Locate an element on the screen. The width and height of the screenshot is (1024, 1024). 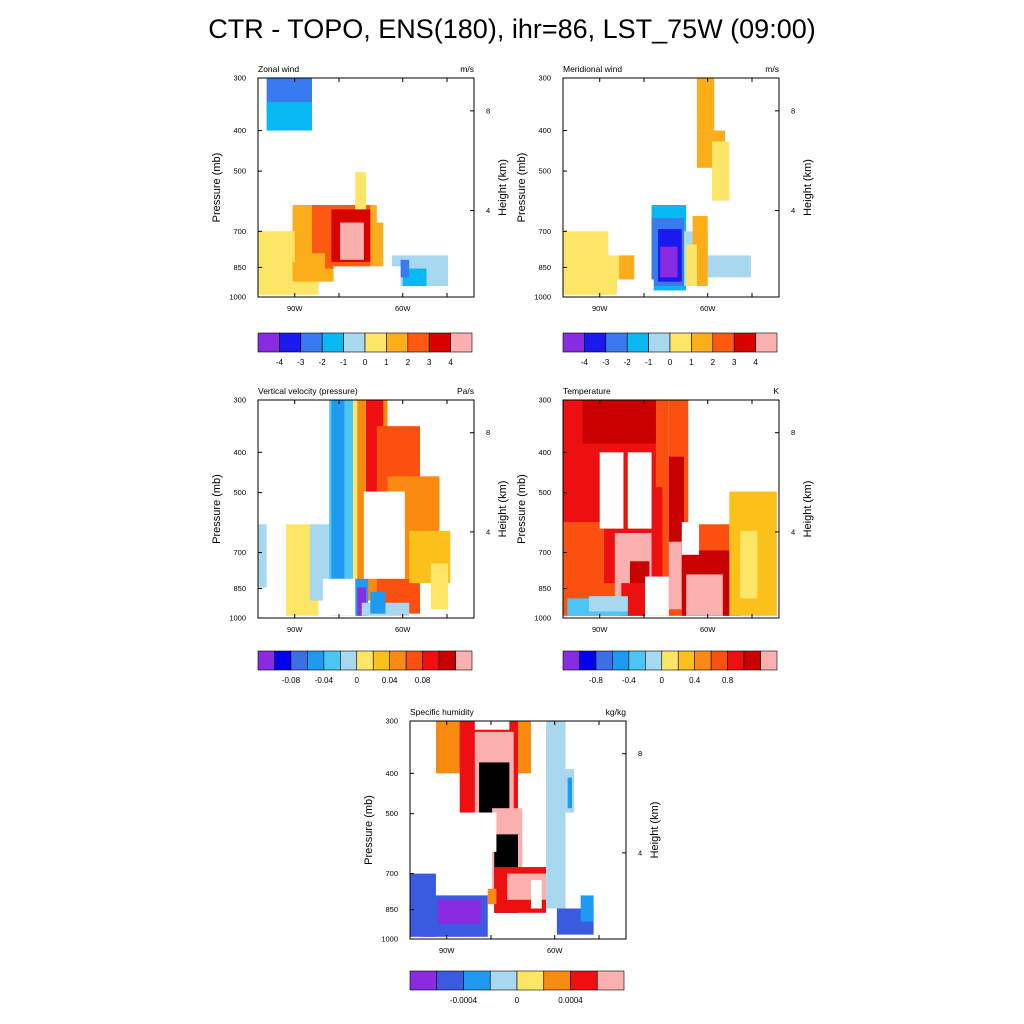
colorbar-label: -0.8 is located at coordinates (596, 680).